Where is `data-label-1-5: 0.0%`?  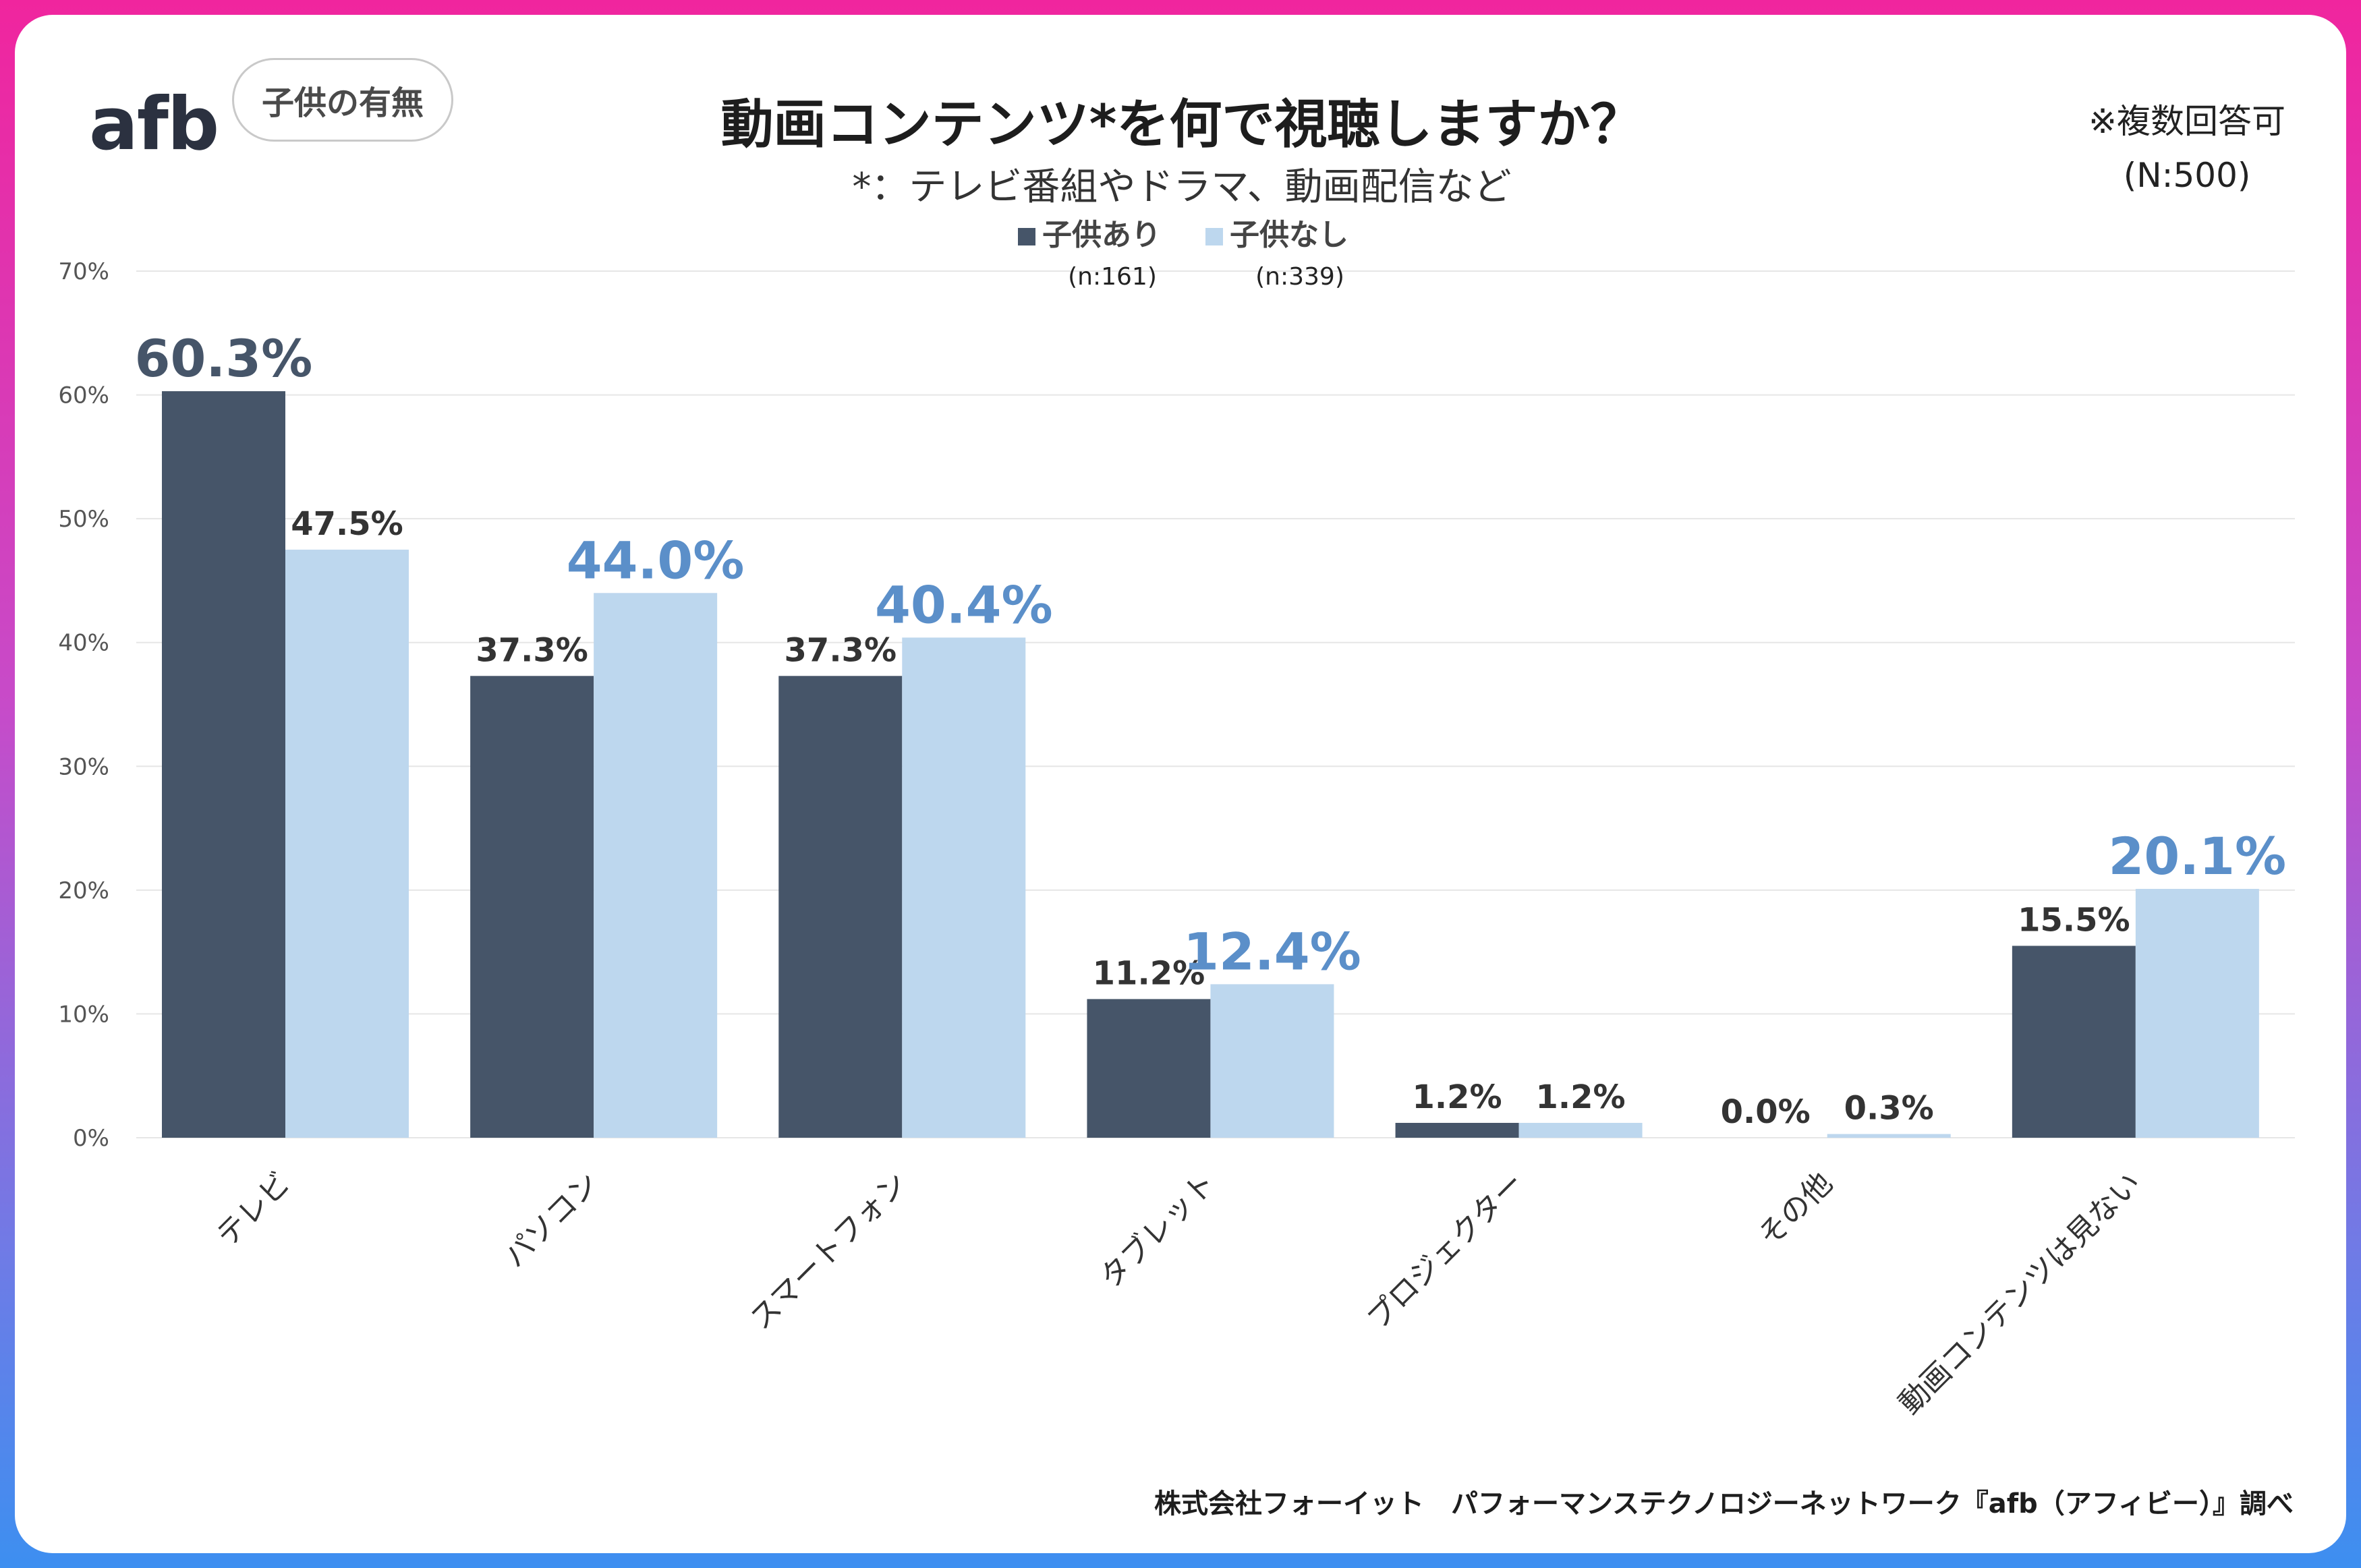 data-label-1-5: 0.0% is located at coordinates (1766, 1112).